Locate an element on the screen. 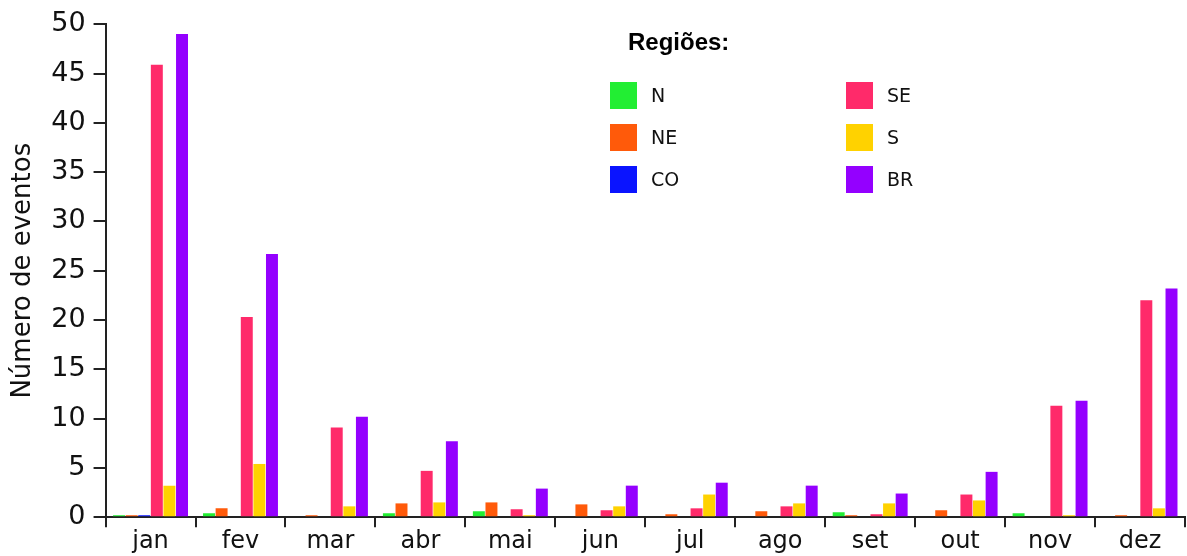 This screenshot has height=556, width=1187. x-tick-label: nov is located at coordinates (1050, 539).